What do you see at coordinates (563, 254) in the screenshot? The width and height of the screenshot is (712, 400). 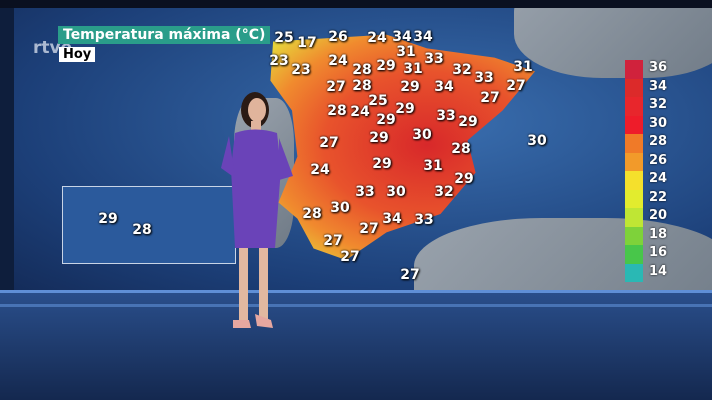 I see `africa-land` at bounding box center [563, 254].